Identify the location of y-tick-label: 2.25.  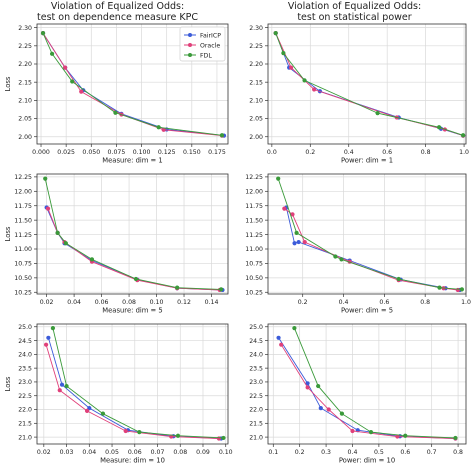
(256, 46).